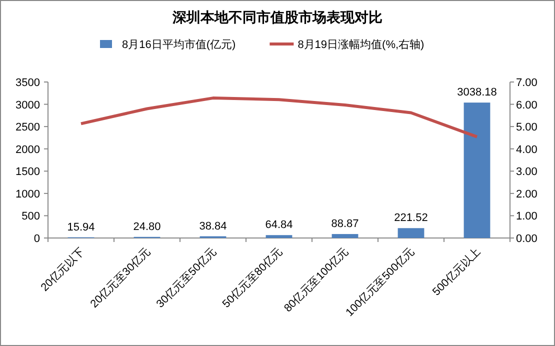 The width and height of the screenshot is (555, 346). I want to click on data-label: 88.87, so click(345, 224).